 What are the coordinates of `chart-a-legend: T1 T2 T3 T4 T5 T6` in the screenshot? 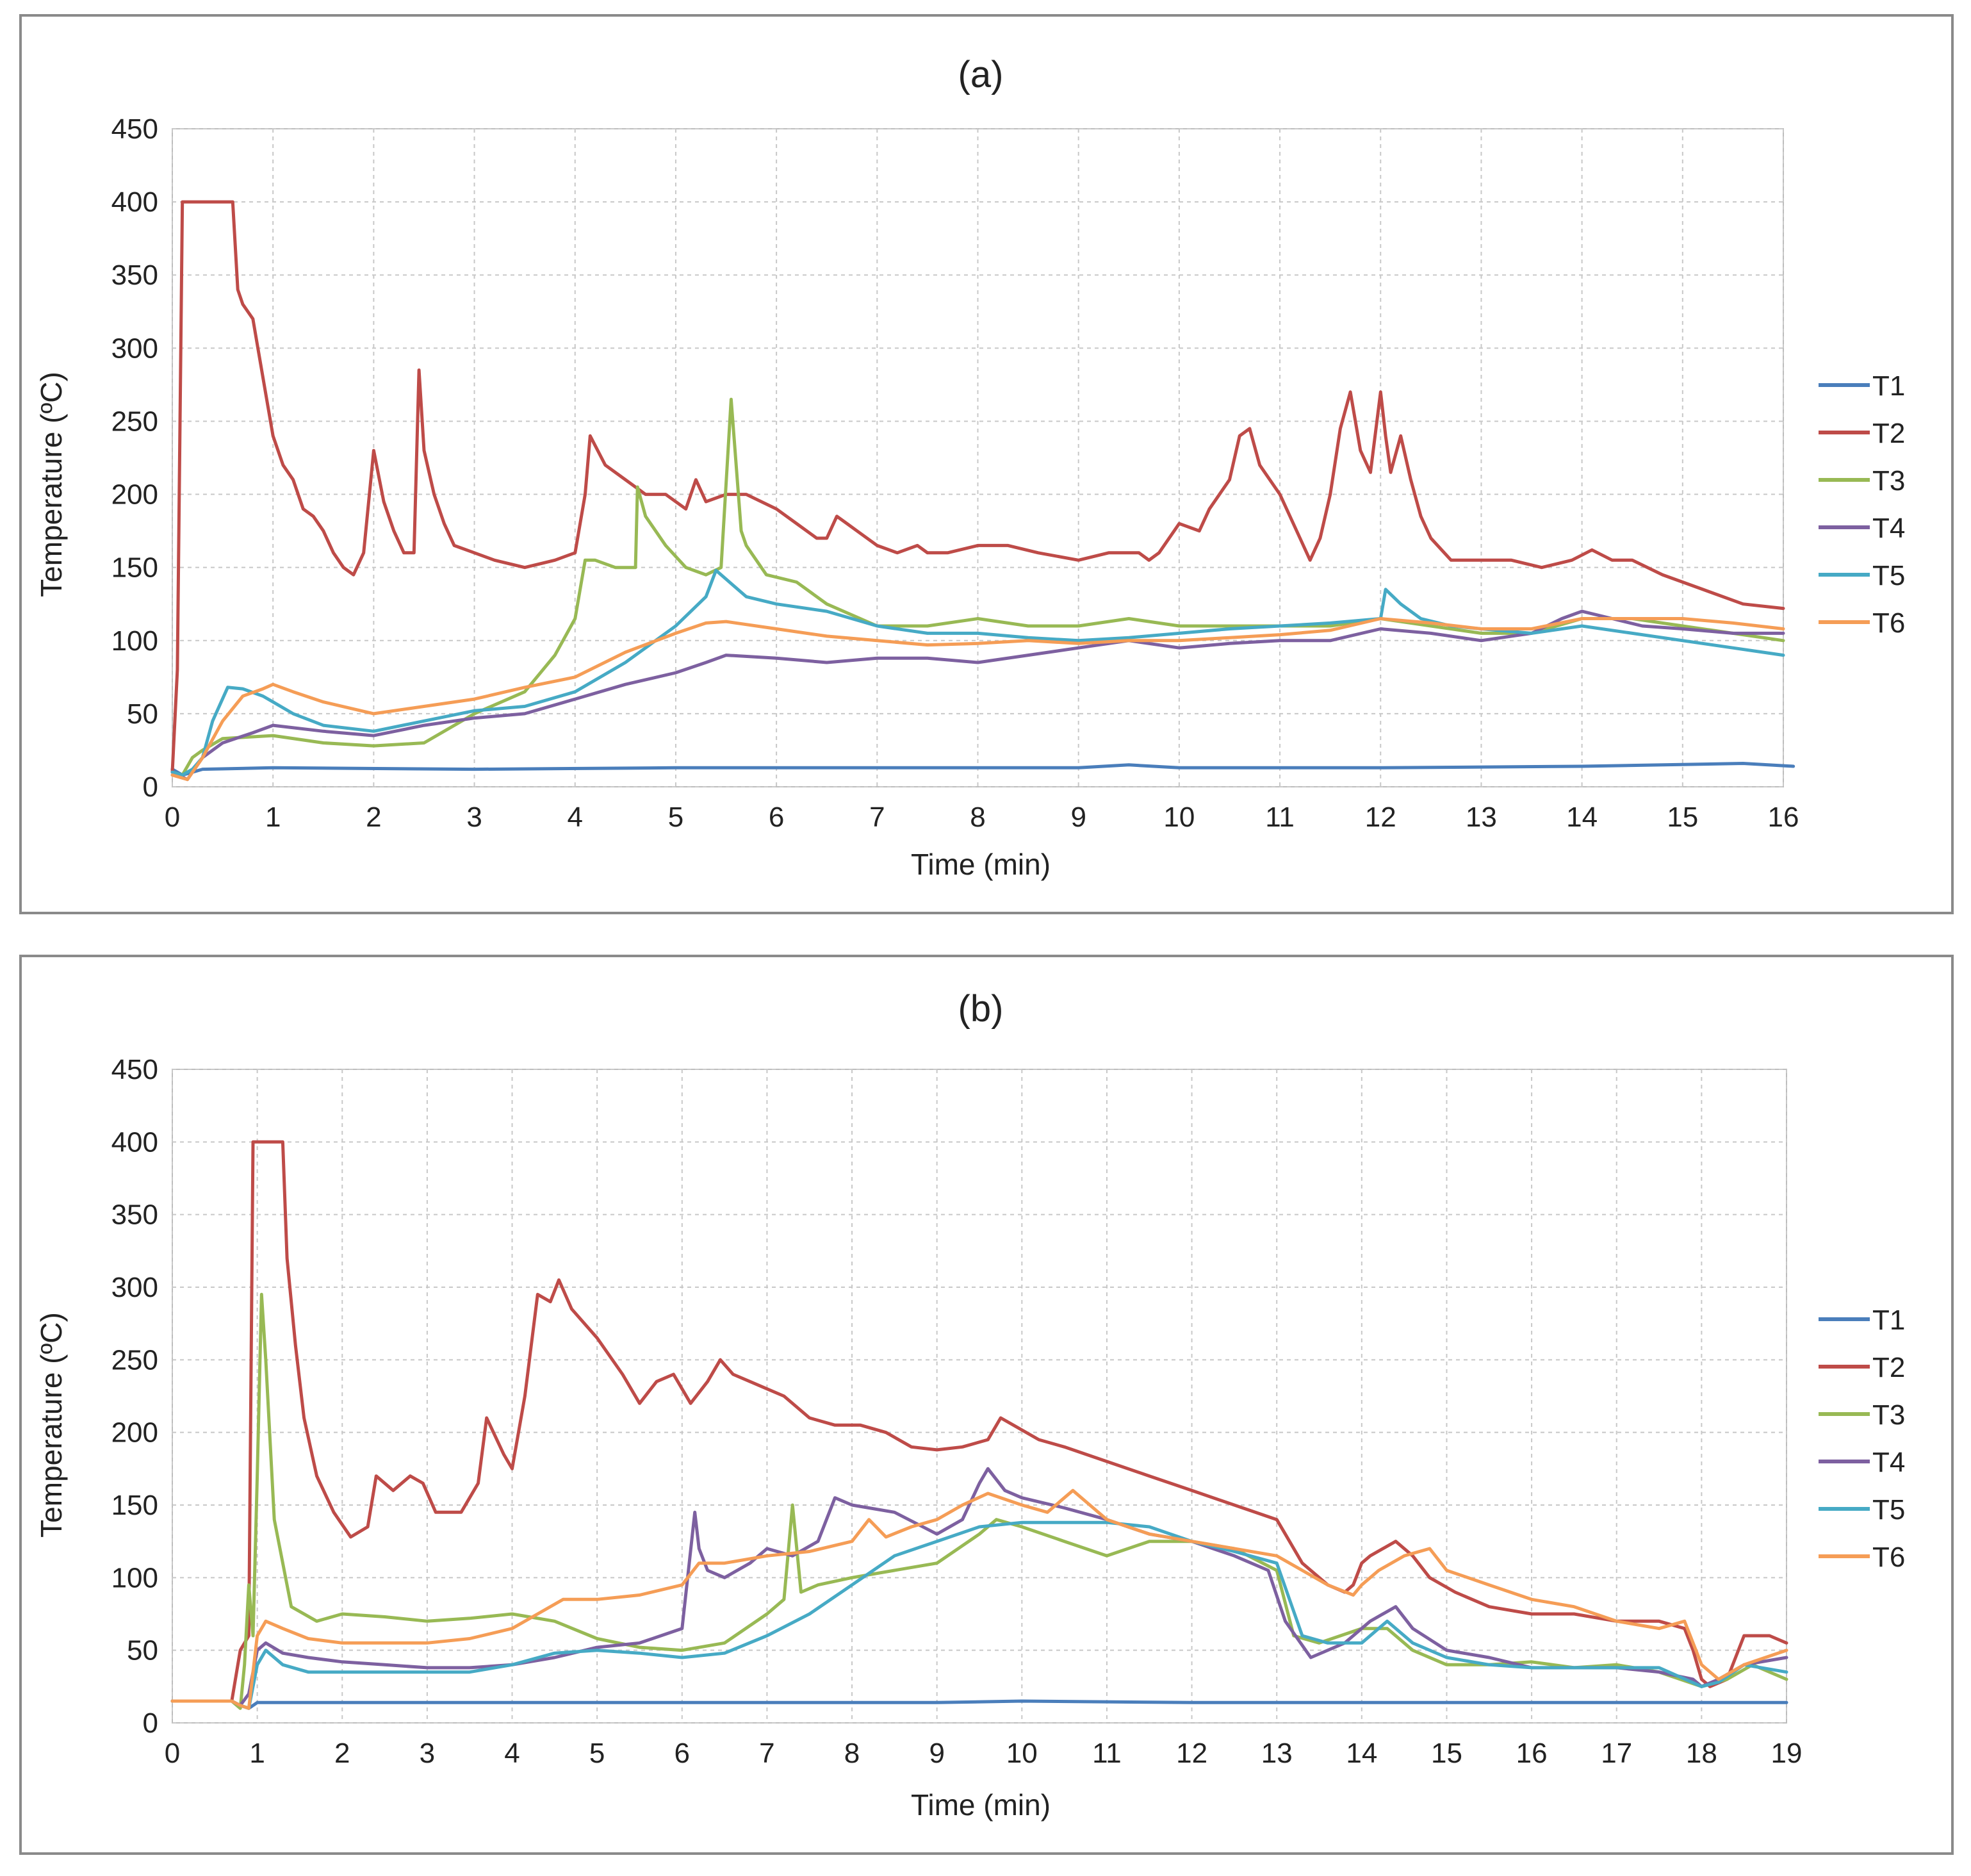 It's located at (1862, 504).